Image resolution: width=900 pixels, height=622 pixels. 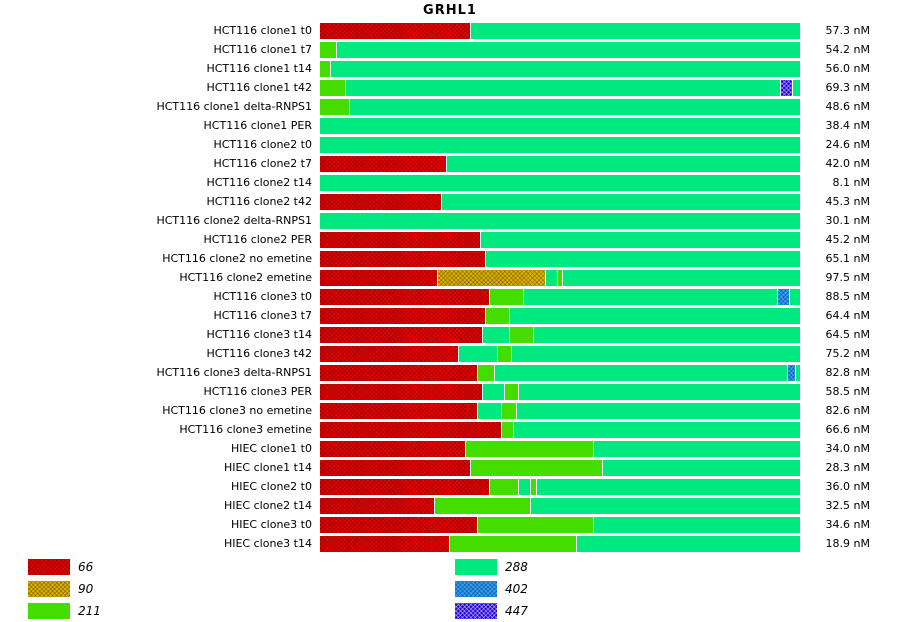 I want to click on legend-item-66: 66, so click(x=64, y=567).